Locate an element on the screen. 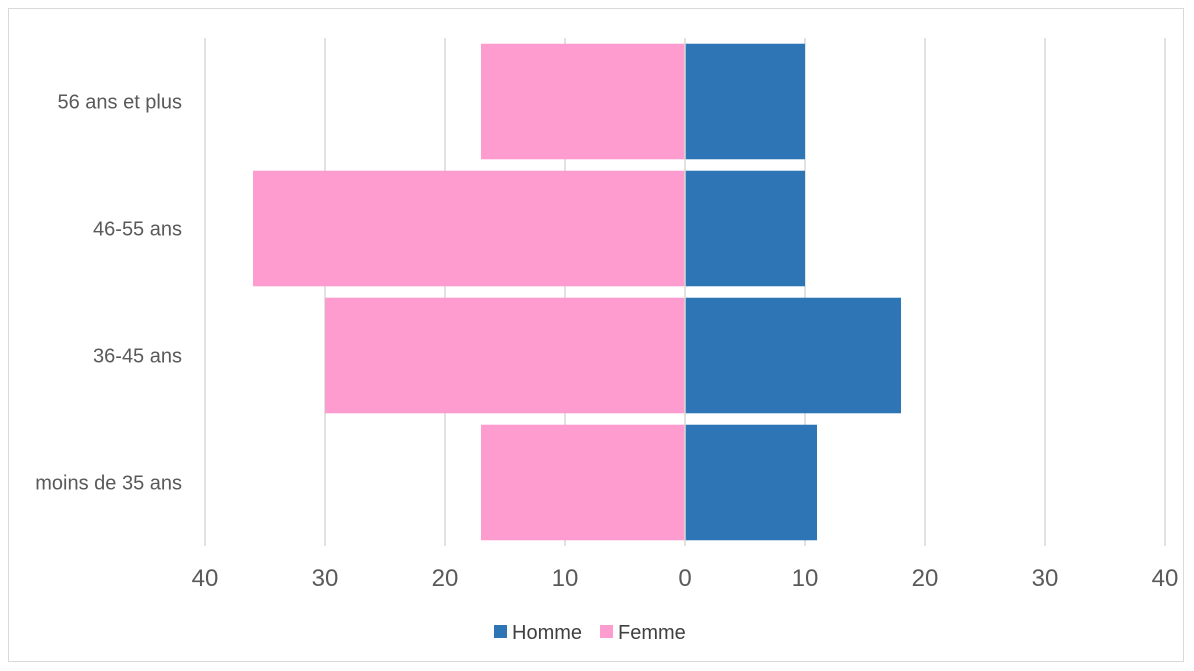  category-label-2: 36-45 ans is located at coordinates (137, 357).